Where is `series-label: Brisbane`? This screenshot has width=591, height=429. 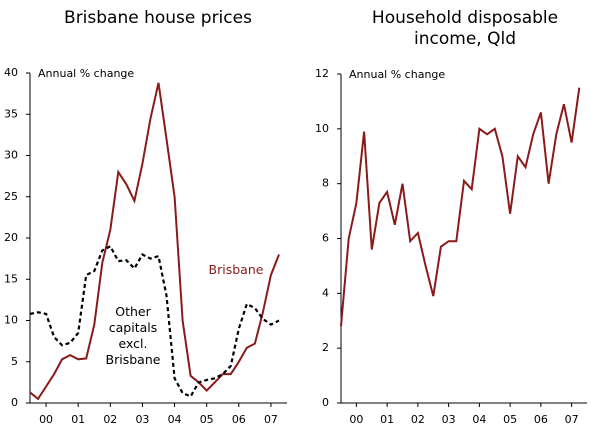 series-label: Brisbane is located at coordinates (236, 269).